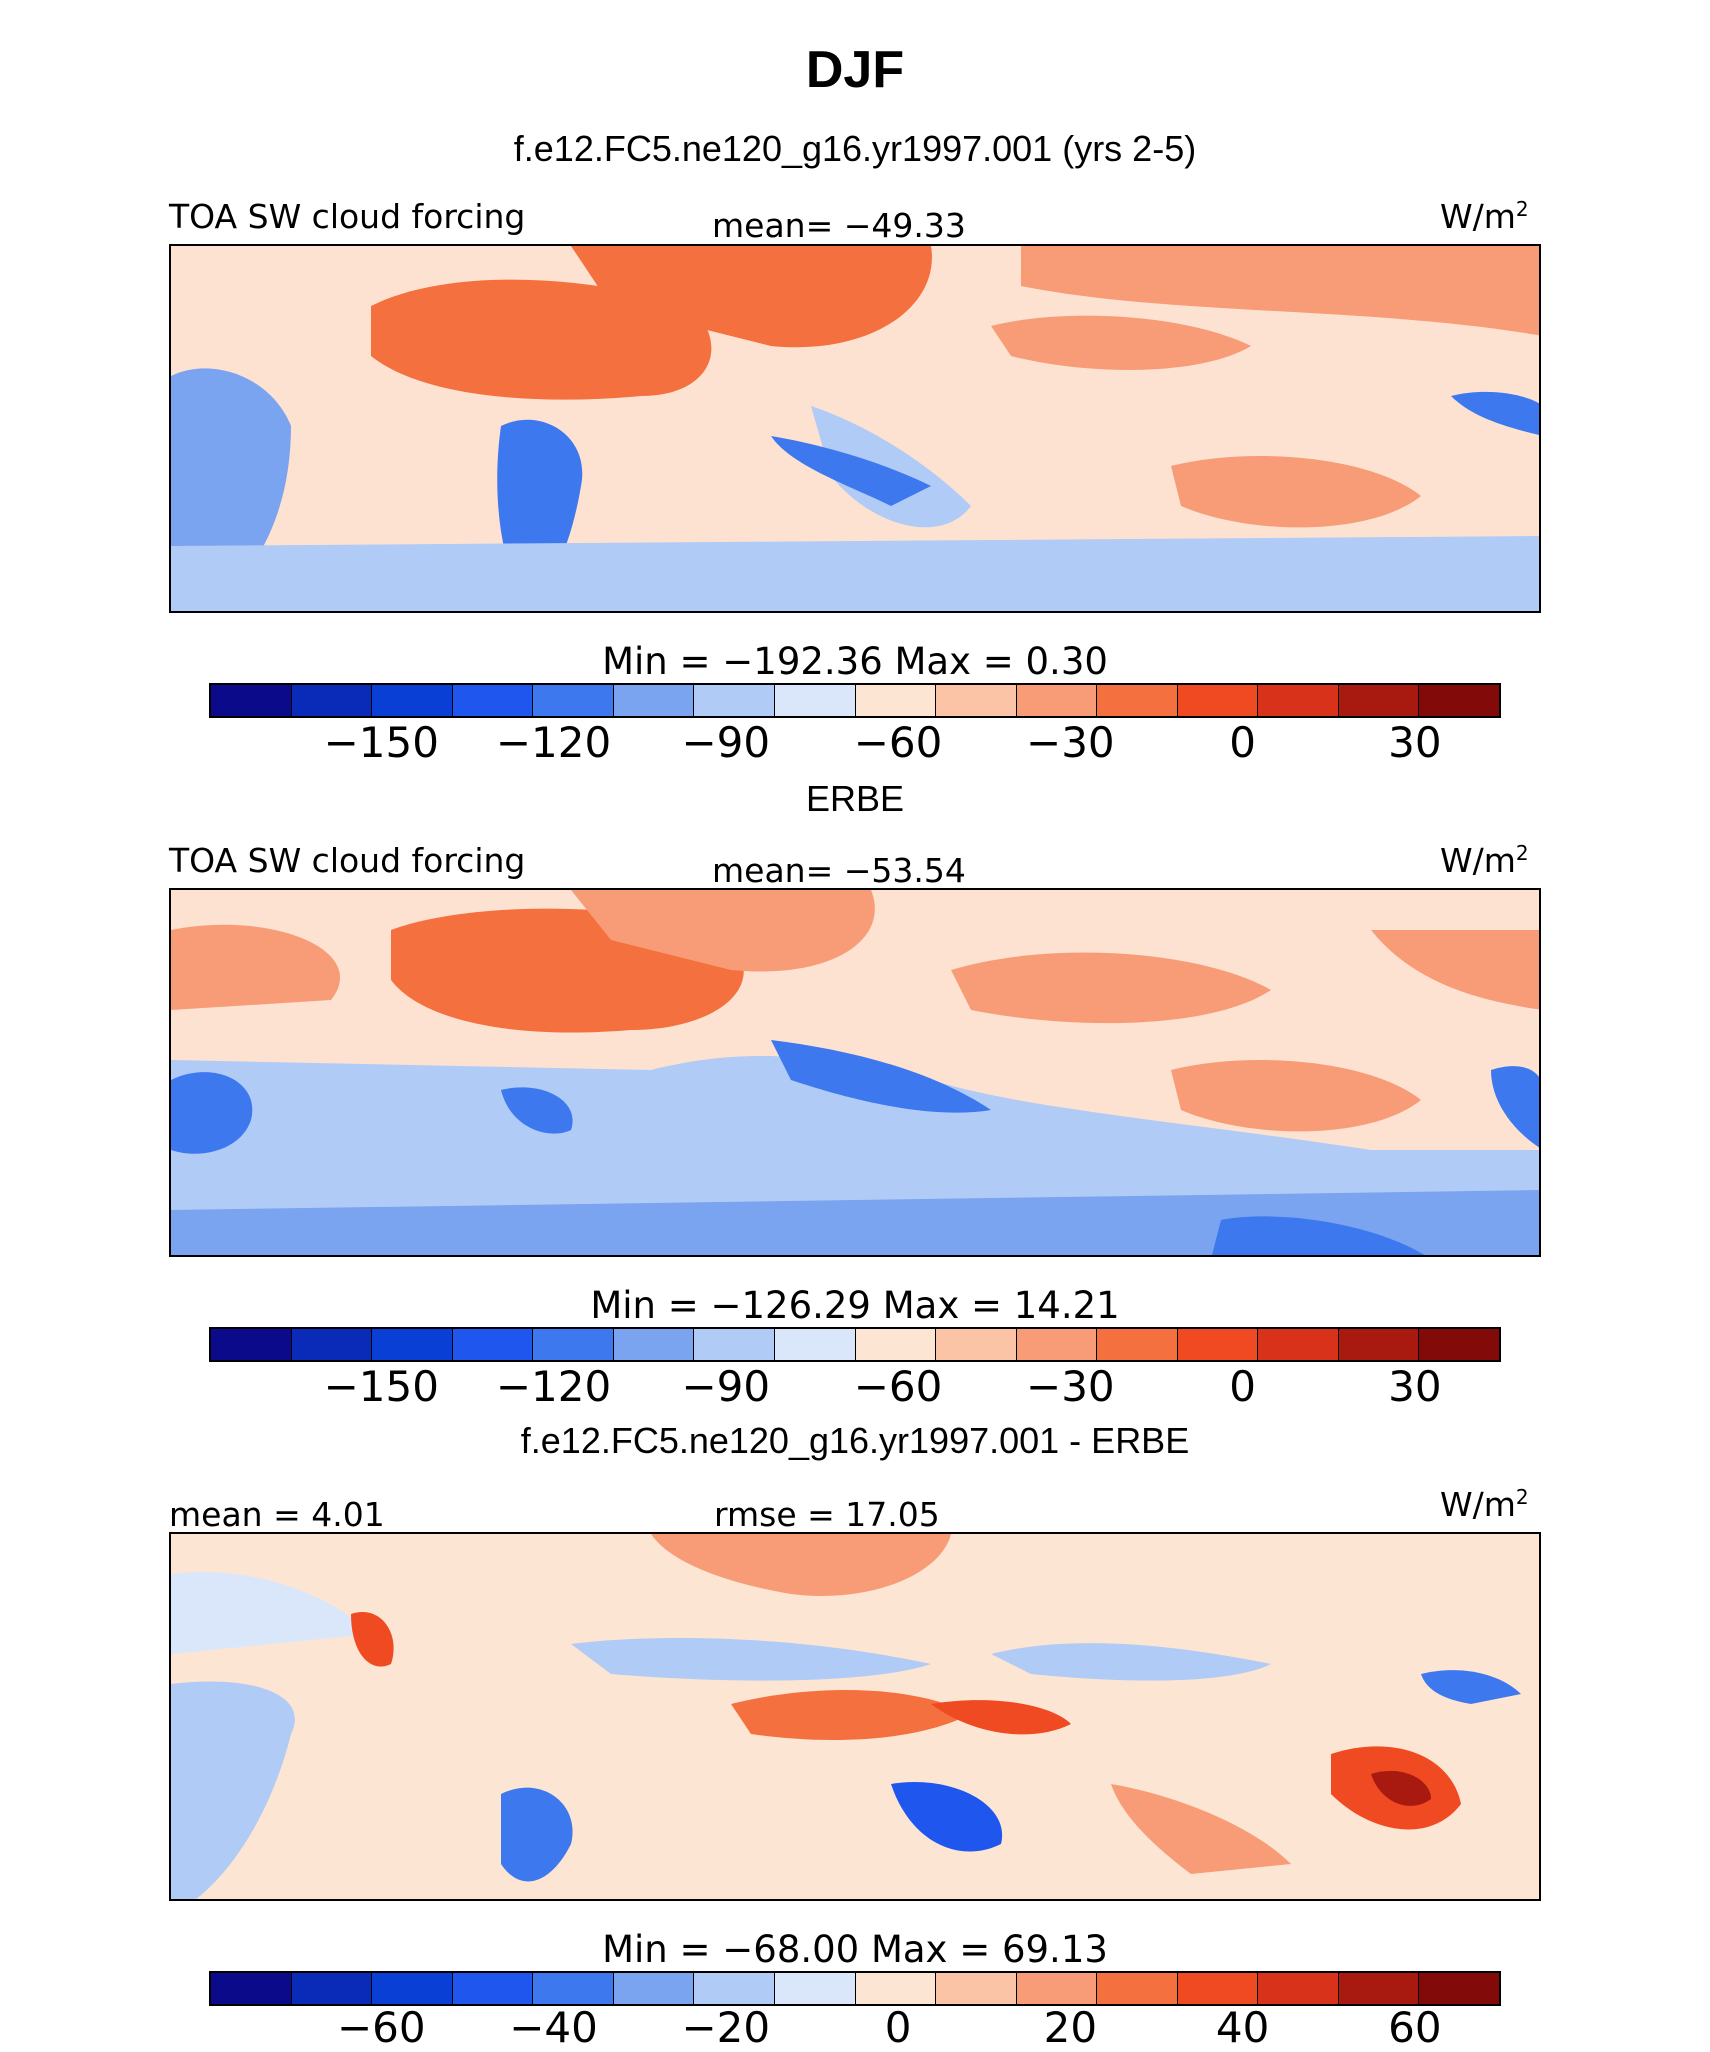 Image resolution: width=1710 pixels, height=2052 pixels. What do you see at coordinates (855, 1305) in the screenshot?
I see `panel-2-min-max: Min = −126.29 Max = 14.21` at bounding box center [855, 1305].